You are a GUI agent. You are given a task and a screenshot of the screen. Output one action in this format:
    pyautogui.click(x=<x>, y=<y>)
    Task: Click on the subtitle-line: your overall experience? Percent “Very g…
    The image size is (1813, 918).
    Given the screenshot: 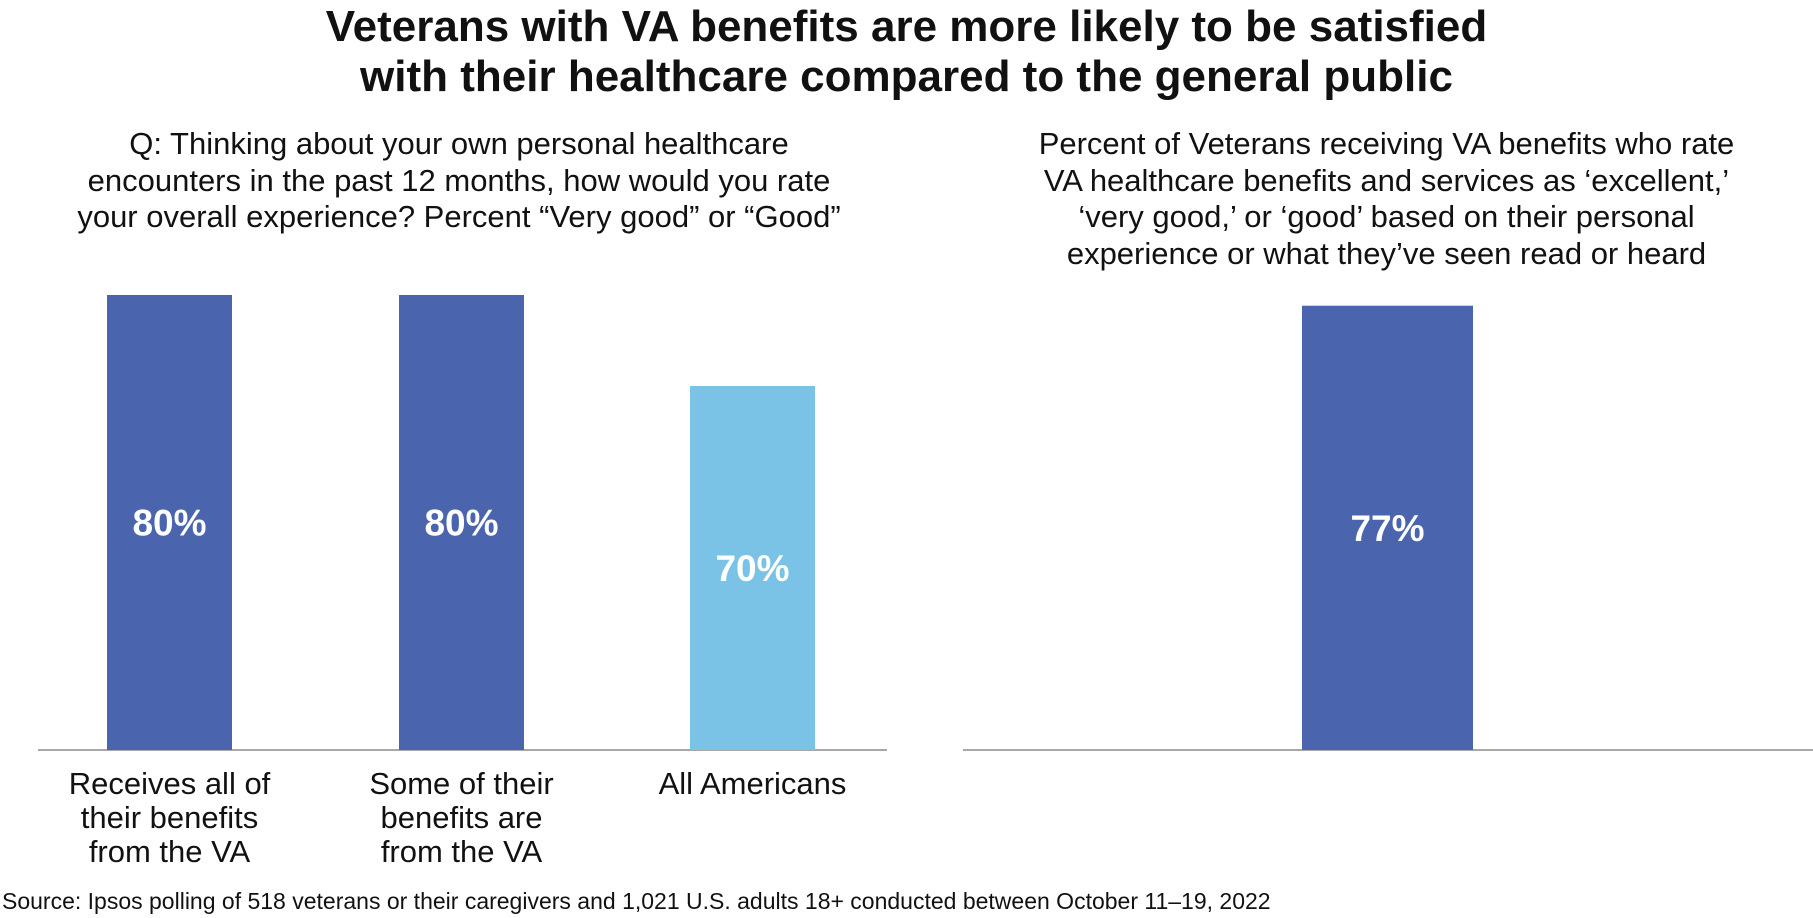 What is the action you would take?
    pyautogui.click(x=459, y=216)
    